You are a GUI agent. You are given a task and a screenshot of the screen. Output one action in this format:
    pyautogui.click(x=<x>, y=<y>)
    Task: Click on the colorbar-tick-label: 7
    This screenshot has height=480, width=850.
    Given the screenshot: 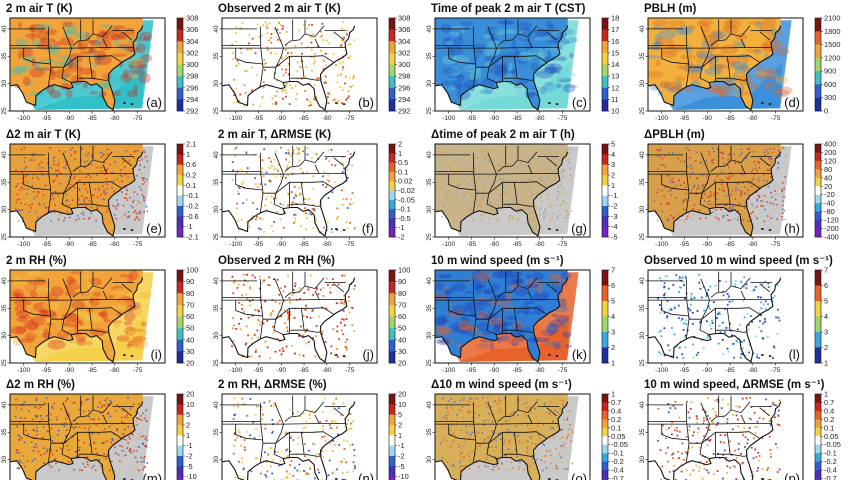 What is the action you would take?
    pyautogui.click(x=826, y=270)
    